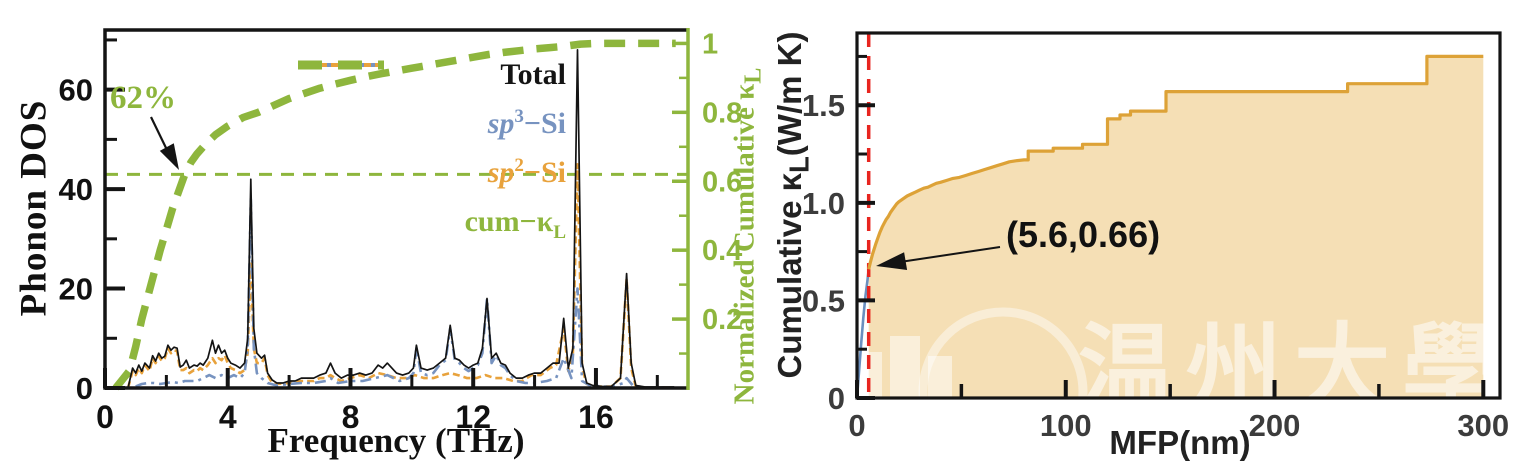 The image size is (1522, 471). What do you see at coordinates (892, 261) in the screenshot?
I see `arrow-point-head` at bounding box center [892, 261].